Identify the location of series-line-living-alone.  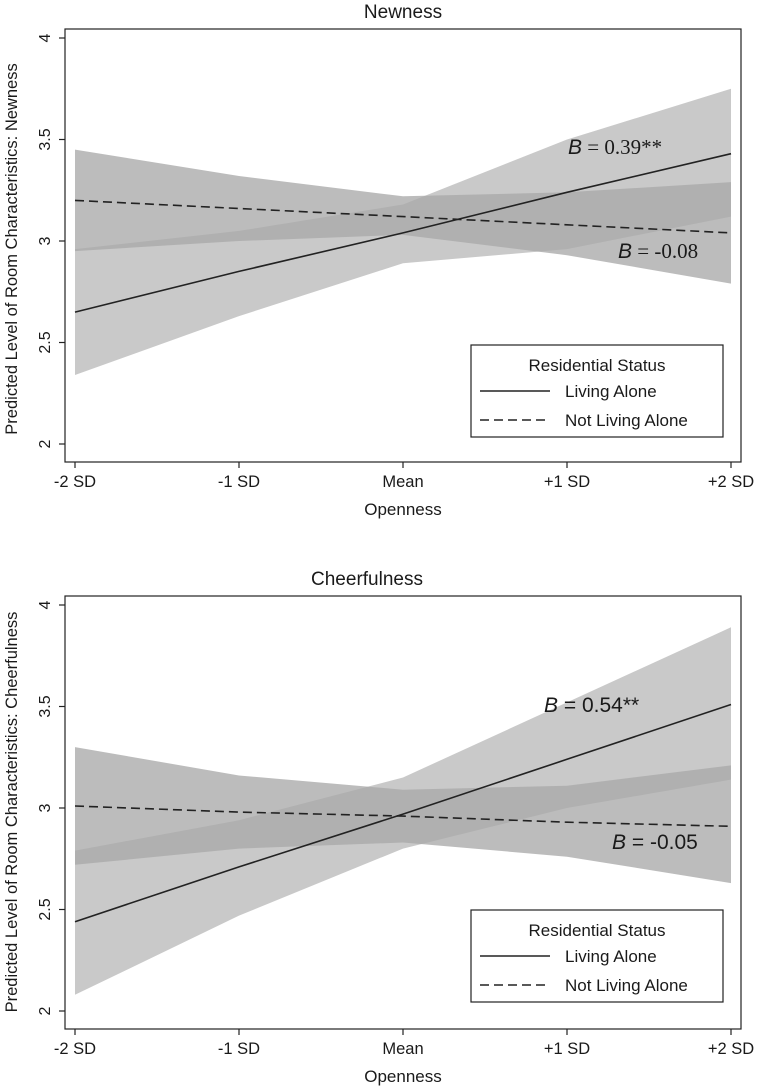
(403, 232).